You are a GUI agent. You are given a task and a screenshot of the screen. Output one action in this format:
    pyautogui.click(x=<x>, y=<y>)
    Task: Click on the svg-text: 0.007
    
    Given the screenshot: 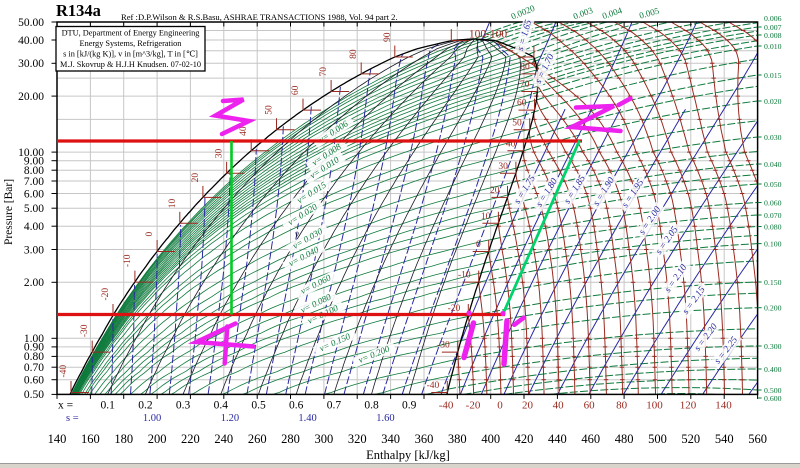 What is the action you would take?
    pyautogui.click(x=773, y=27)
    